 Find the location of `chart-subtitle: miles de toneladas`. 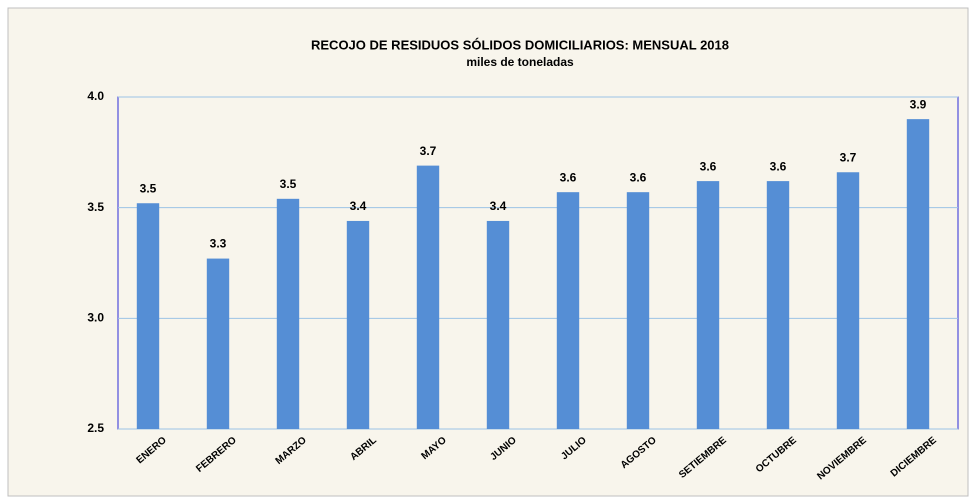

chart-subtitle: miles de toneladas is located at coordinates (520, 62).